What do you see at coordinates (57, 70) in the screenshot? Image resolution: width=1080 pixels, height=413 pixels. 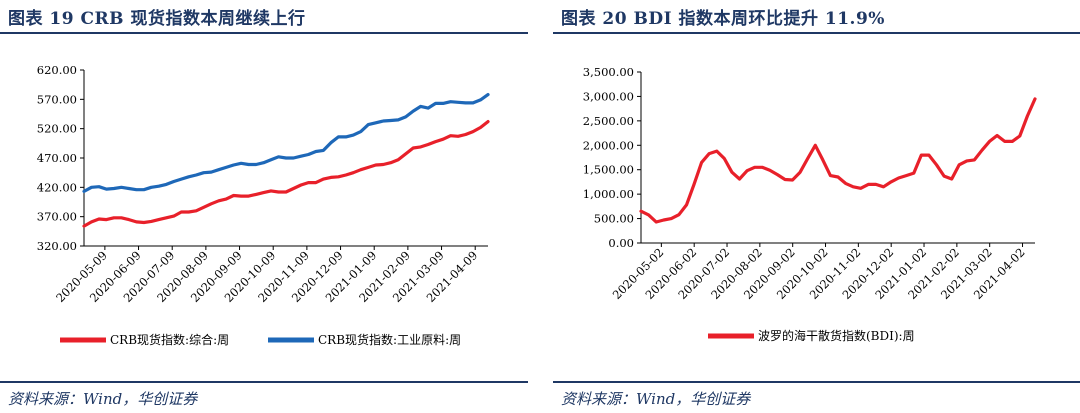 I see `y-tick-label: 620.00` at bounding box center [57, 70].